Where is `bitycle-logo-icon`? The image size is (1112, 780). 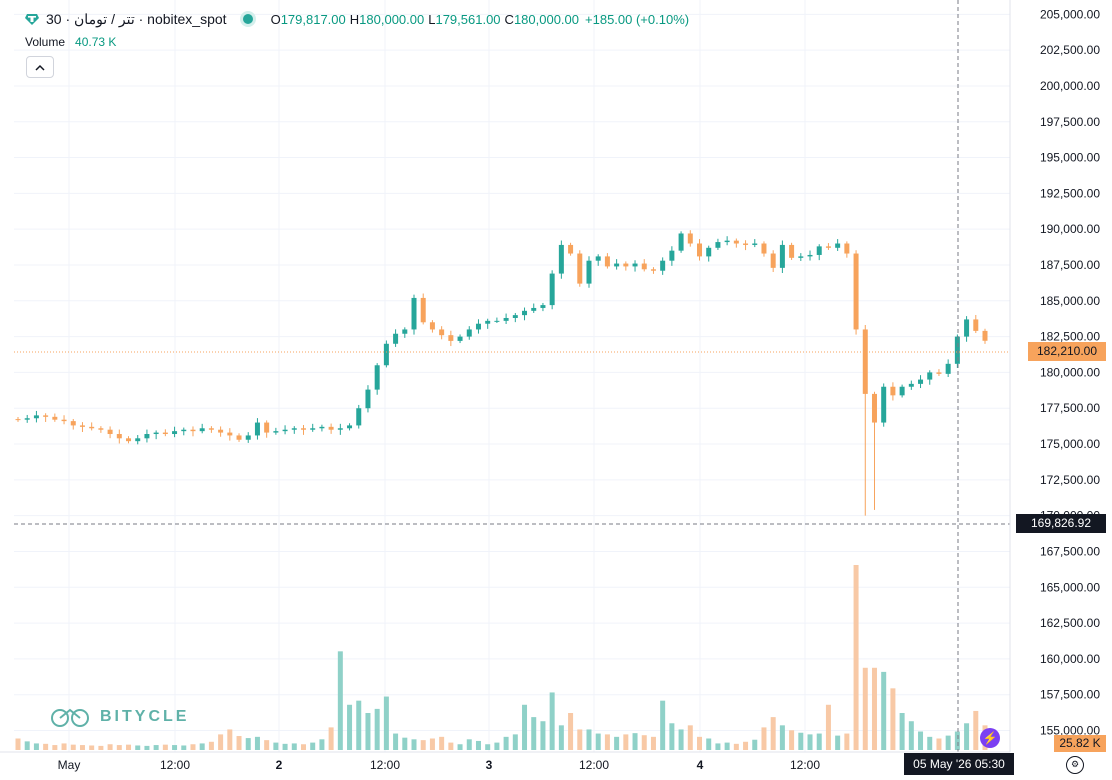
bitycle-logo-icon is located at coordinates (70, 717).